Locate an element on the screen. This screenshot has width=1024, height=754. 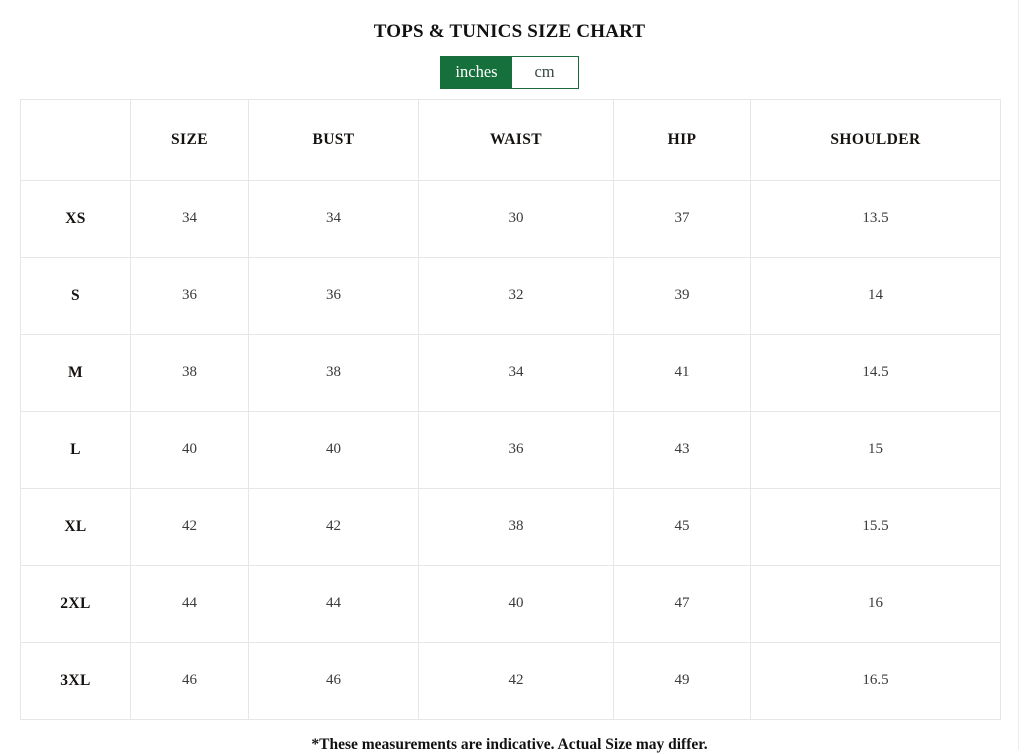
row-label: L is located at coordinates (75, 449).